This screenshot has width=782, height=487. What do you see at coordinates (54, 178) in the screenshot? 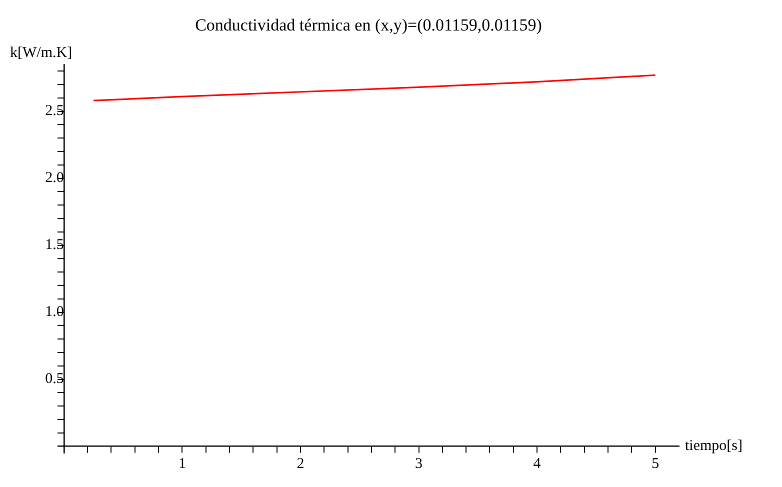
I see `y-tick-label: 2.0` at bounding box center [54, 178].